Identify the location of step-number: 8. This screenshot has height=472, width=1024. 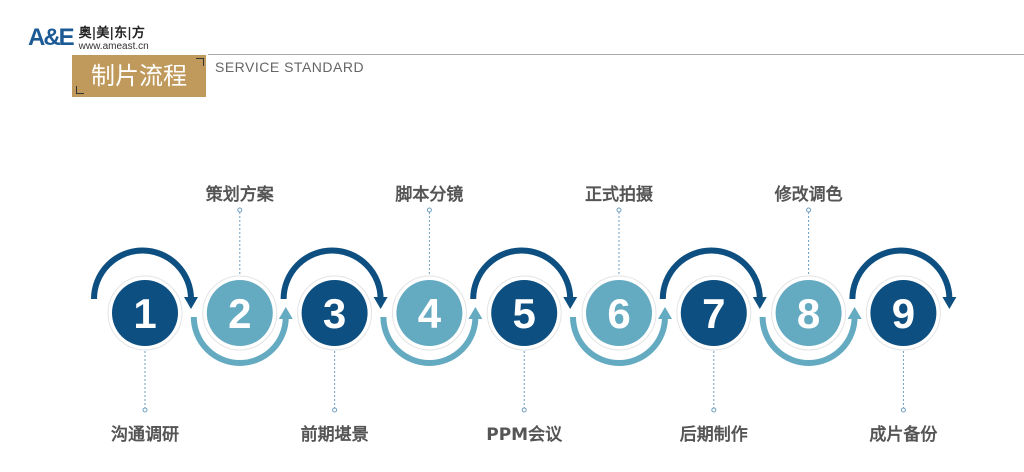
(808, 313).